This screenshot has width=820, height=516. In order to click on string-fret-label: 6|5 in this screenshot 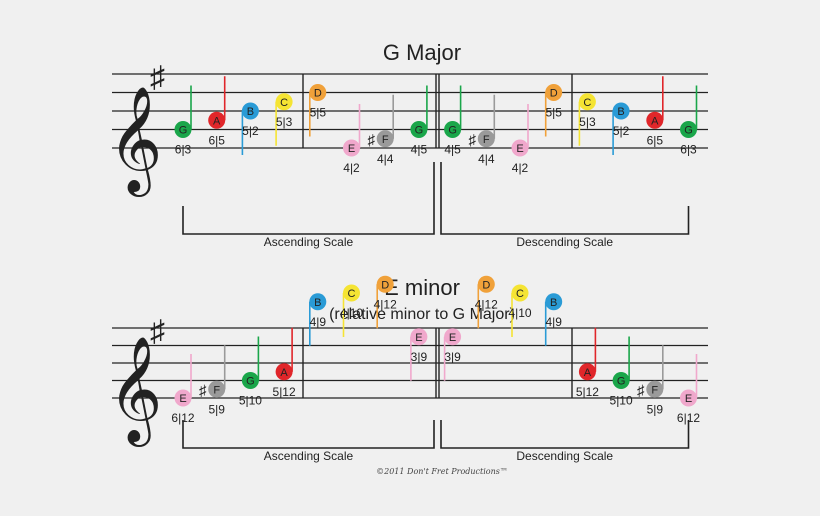, I will do `click(655, 140)`.